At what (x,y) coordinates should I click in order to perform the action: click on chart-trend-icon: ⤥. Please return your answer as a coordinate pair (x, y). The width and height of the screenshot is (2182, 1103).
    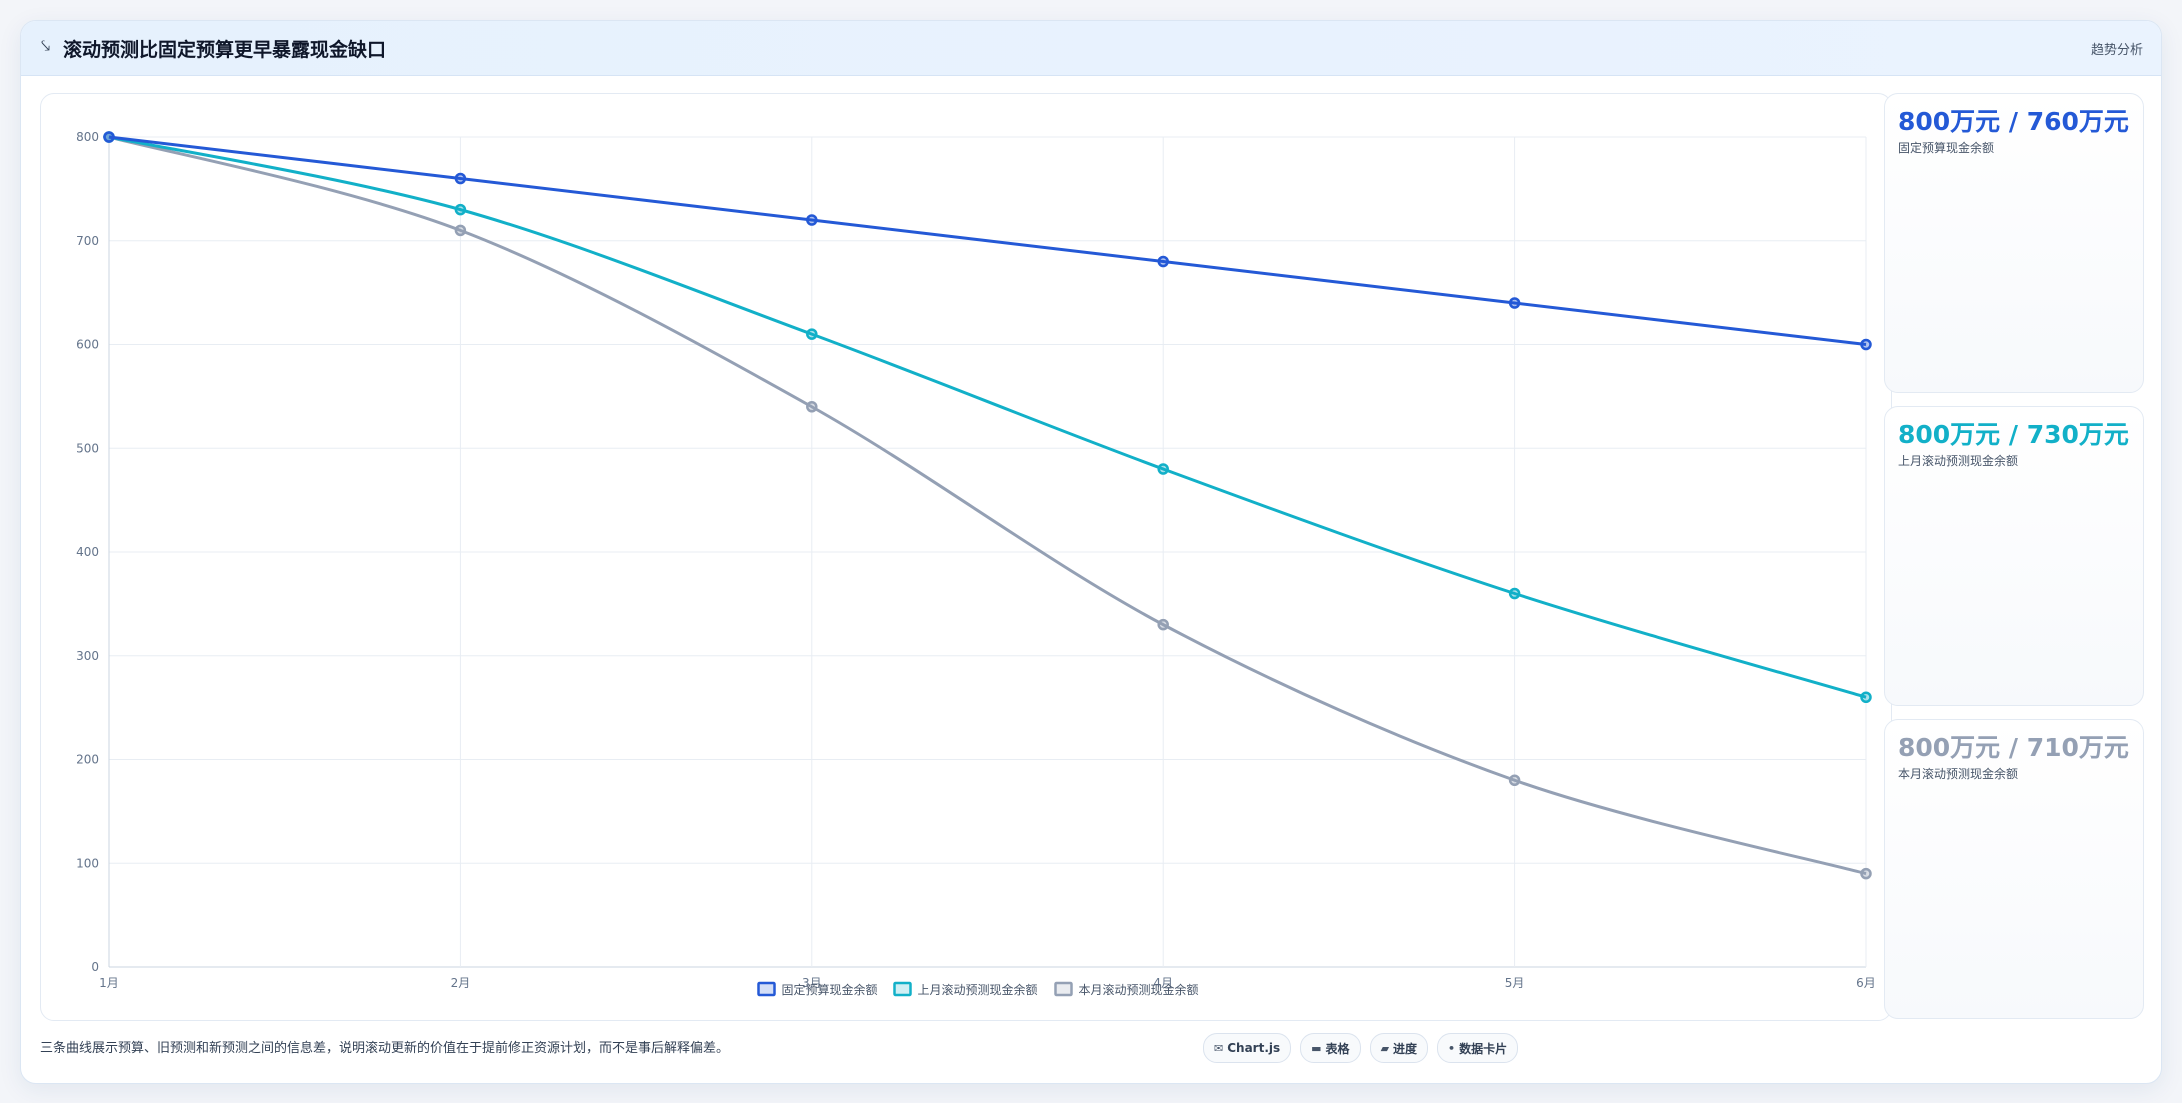
    Looking at the image, I should click on (46, 45).